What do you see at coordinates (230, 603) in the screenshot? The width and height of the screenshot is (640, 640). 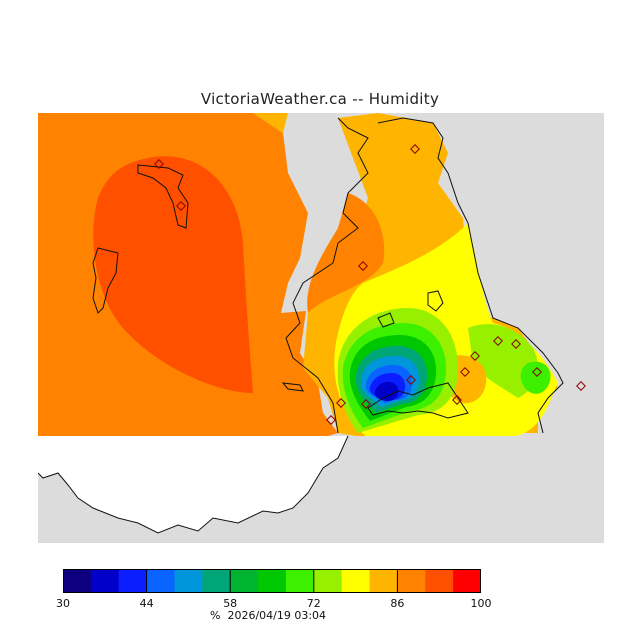 I see `legend-tick-label: 58` at bounding box center [230, 603].